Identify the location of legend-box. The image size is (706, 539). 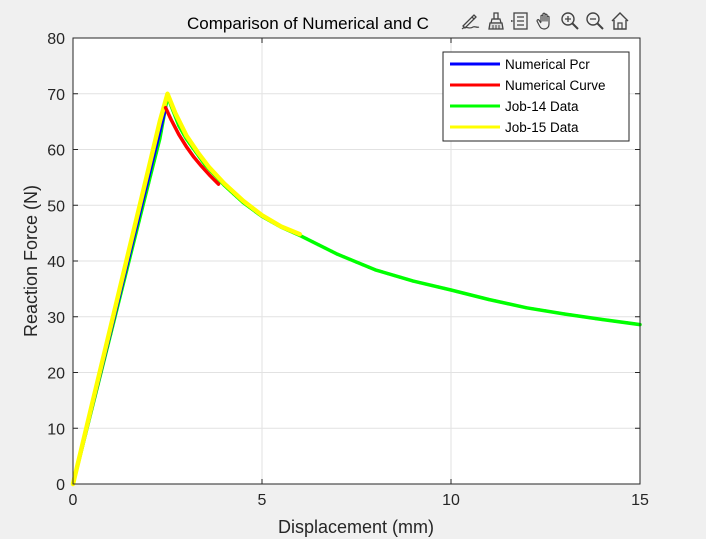
(536, 96).